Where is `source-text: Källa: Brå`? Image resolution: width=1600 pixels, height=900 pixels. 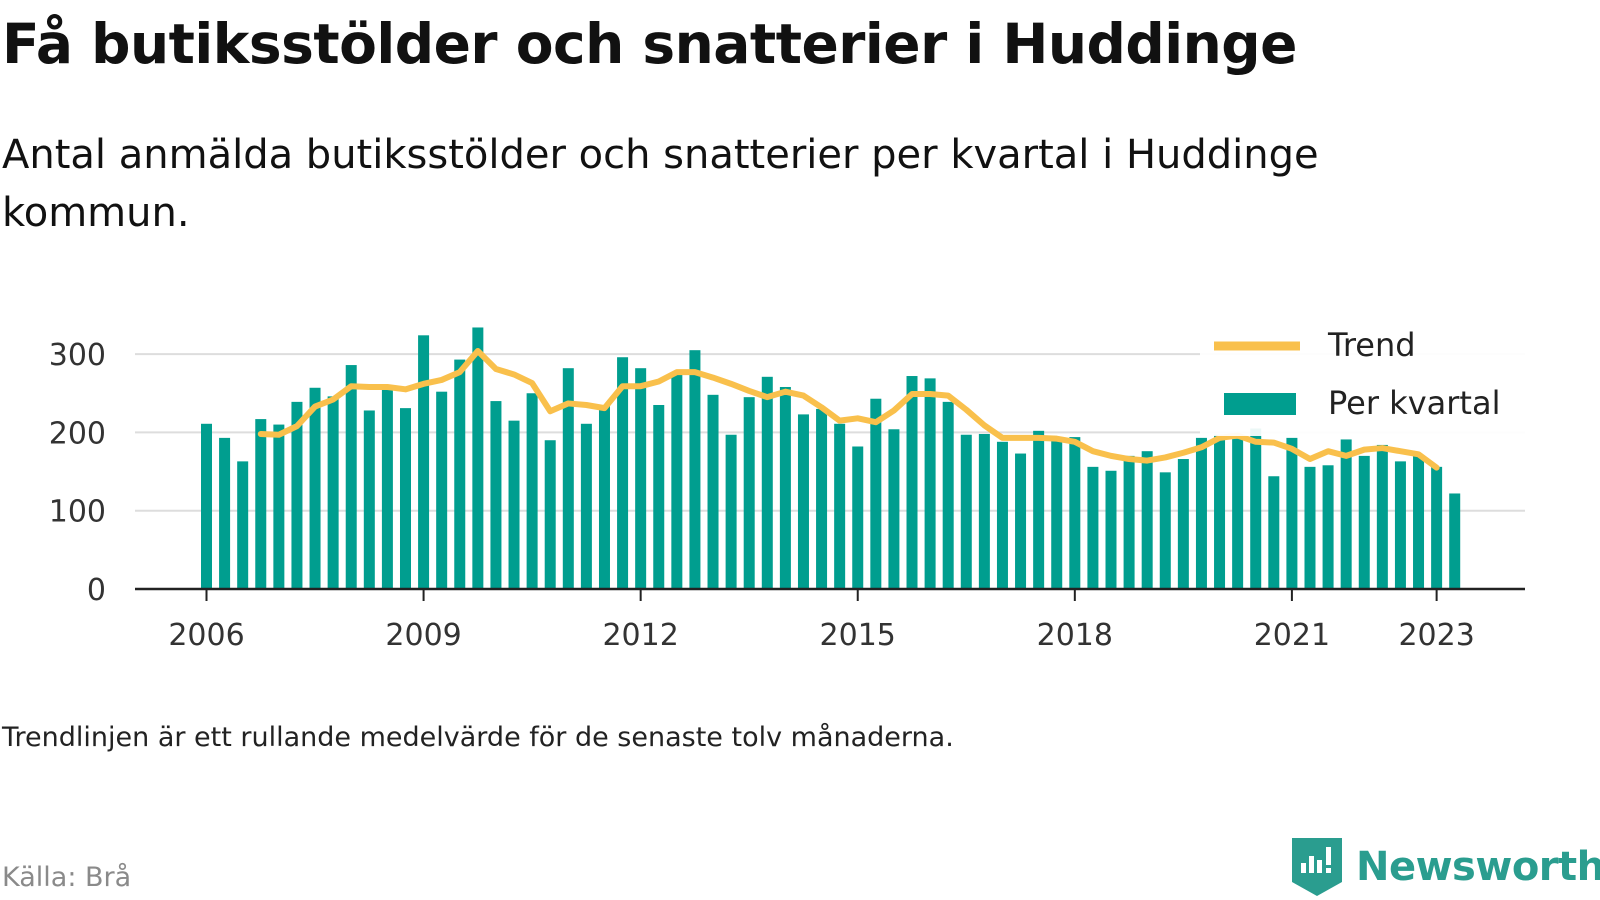
source-text: Källa: Brå is located at coordinates (67, 877).